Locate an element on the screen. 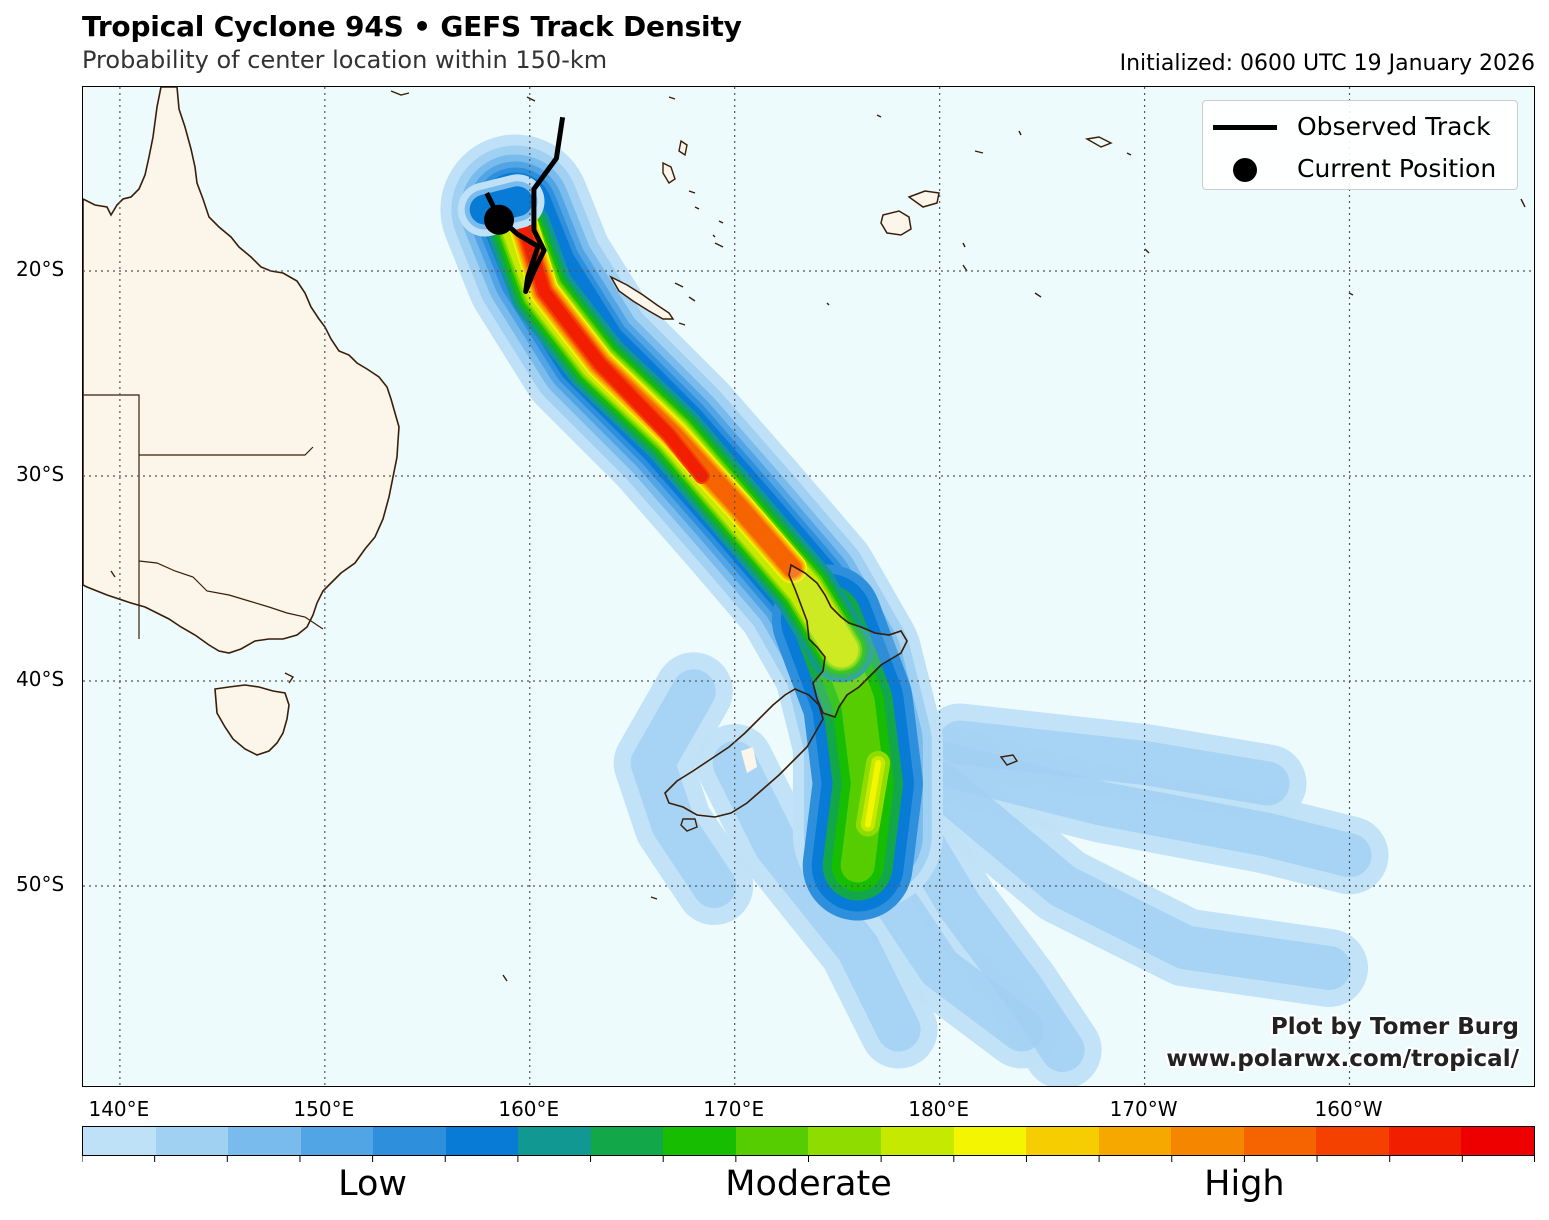 This screenshot has width=1549, height=1220. legend-row-observed-track: Observed Track is located at coordinates (1360, 125).